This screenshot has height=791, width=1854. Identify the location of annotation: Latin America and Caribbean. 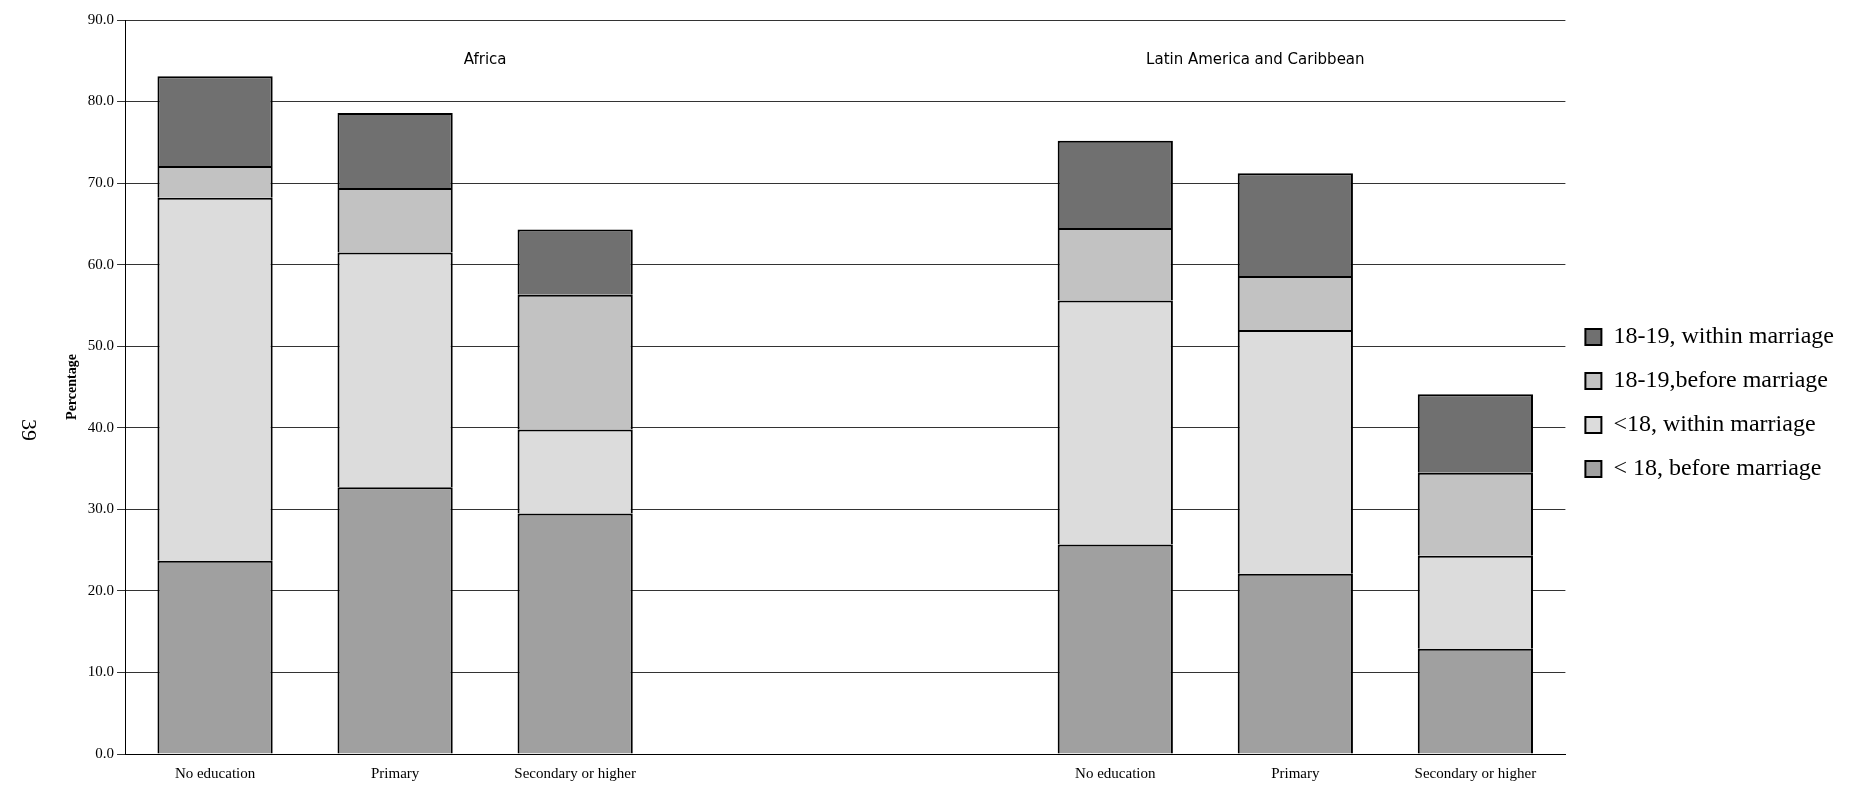
(1255, 58).